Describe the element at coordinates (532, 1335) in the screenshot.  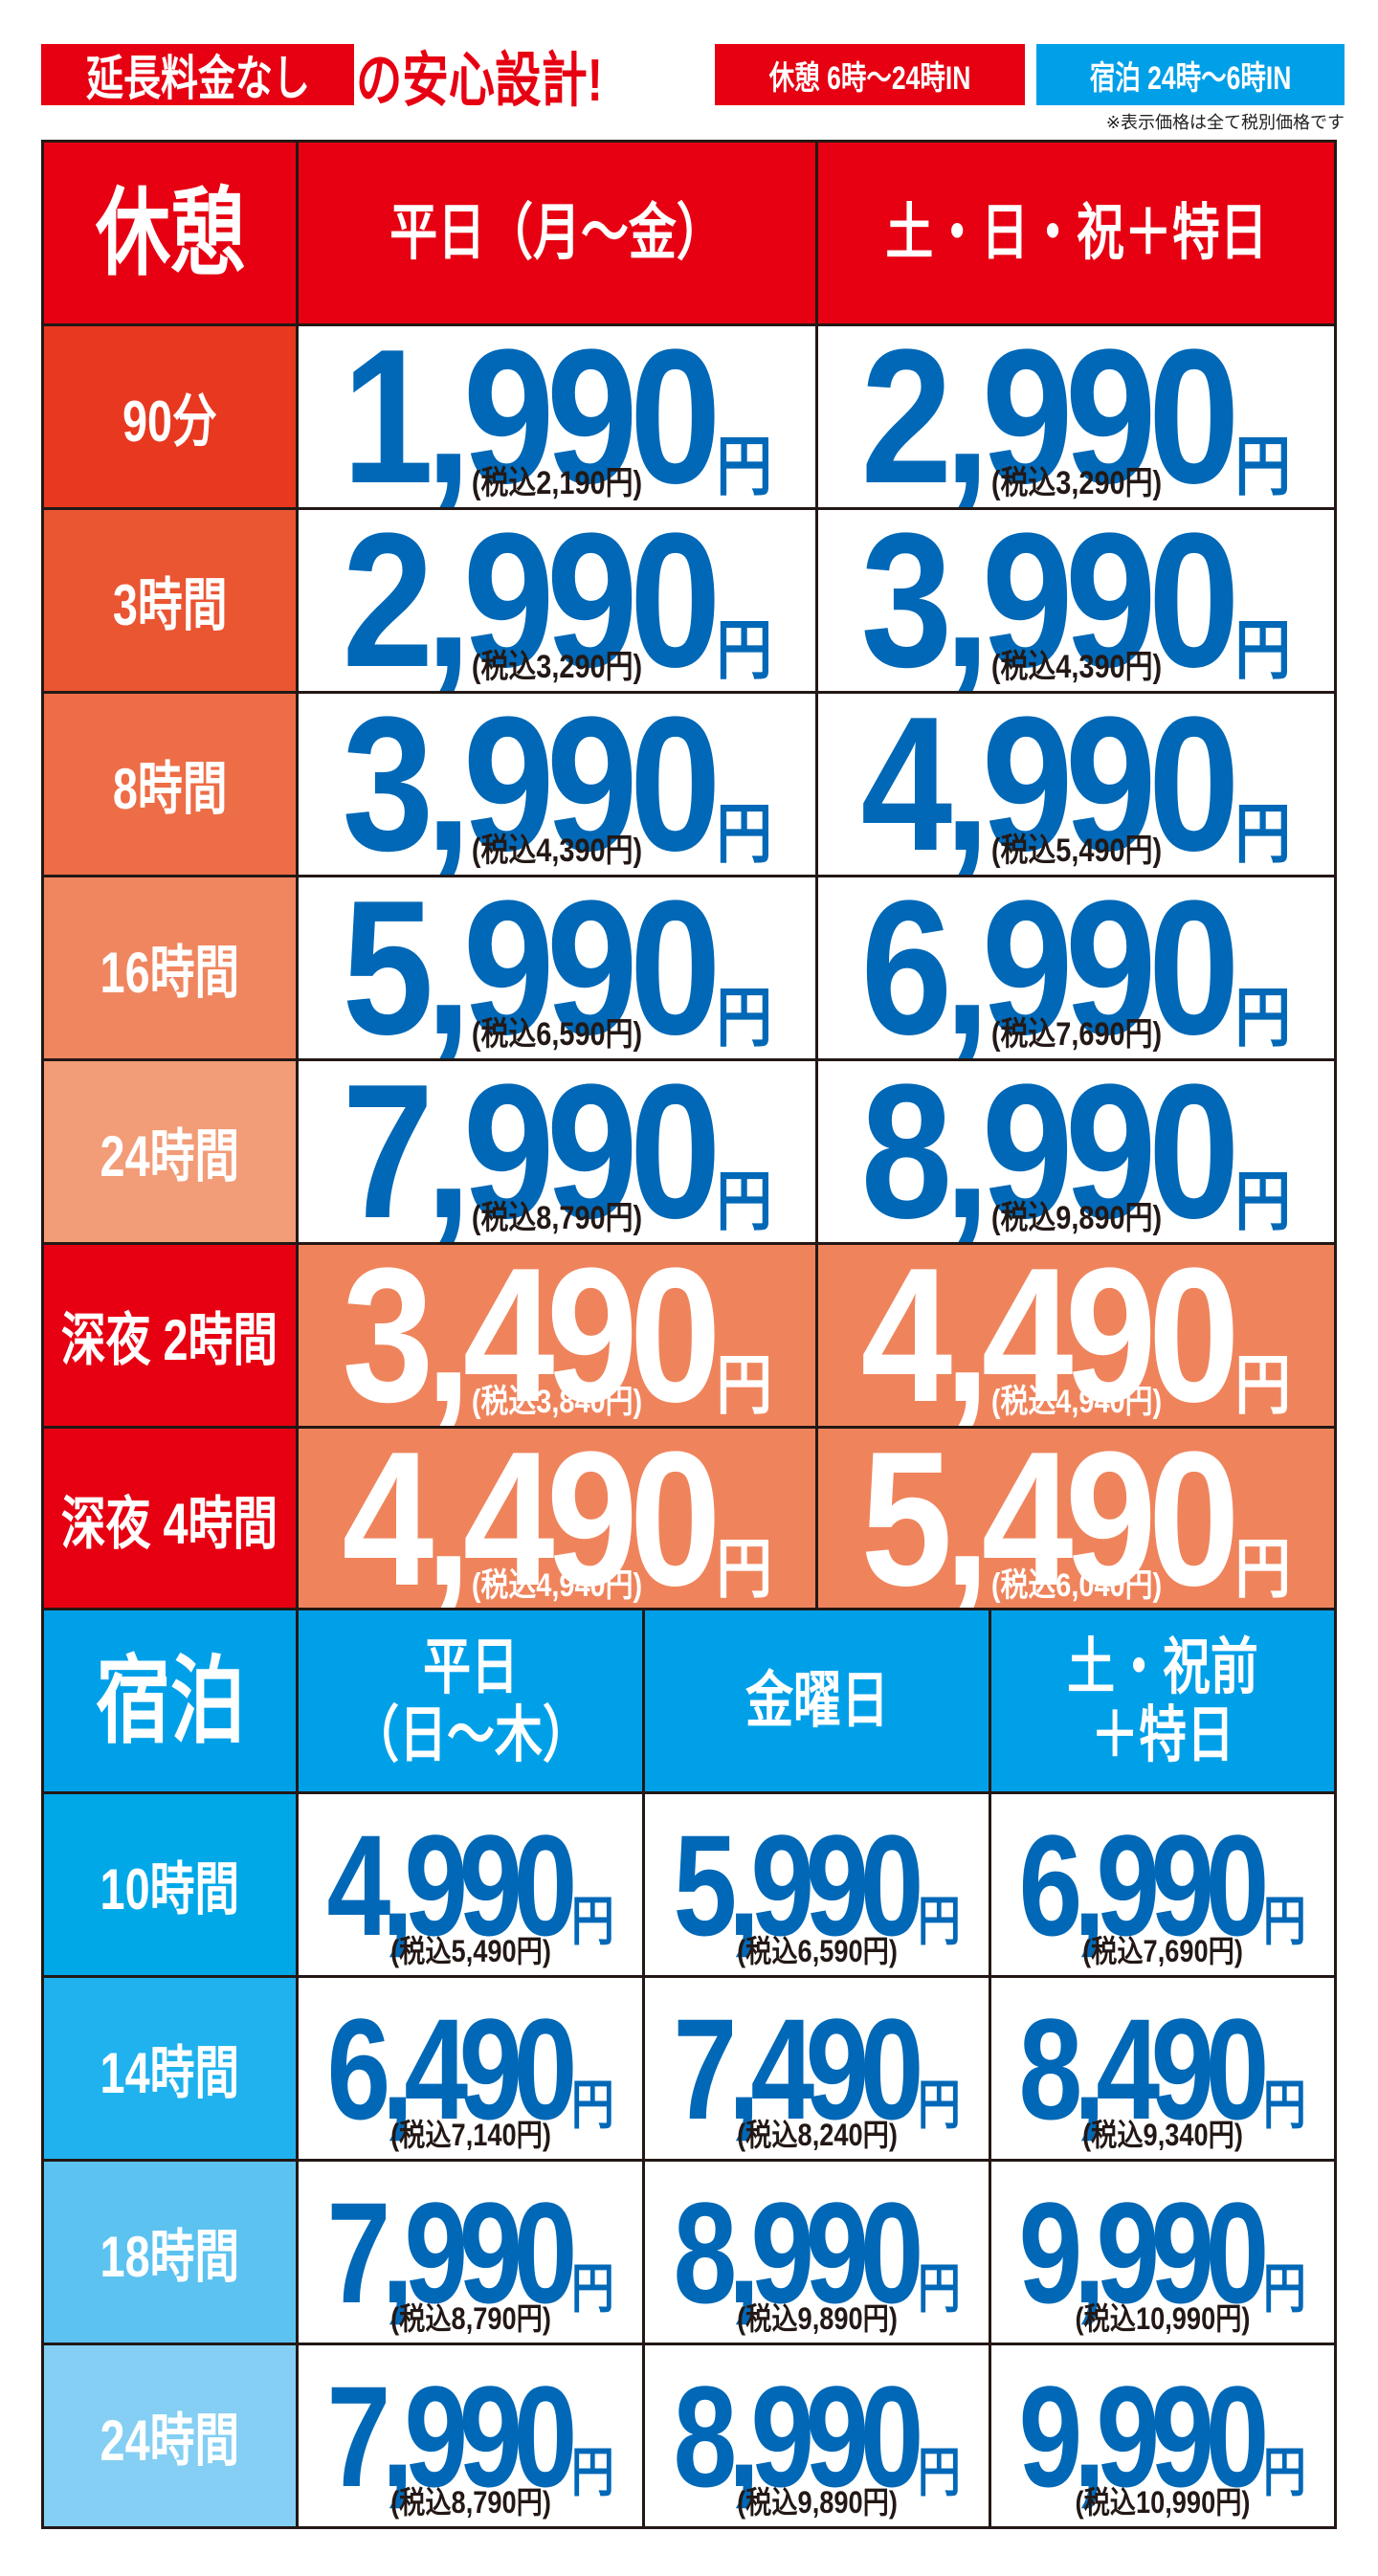
I see `price-amount: 3,490` at that location.